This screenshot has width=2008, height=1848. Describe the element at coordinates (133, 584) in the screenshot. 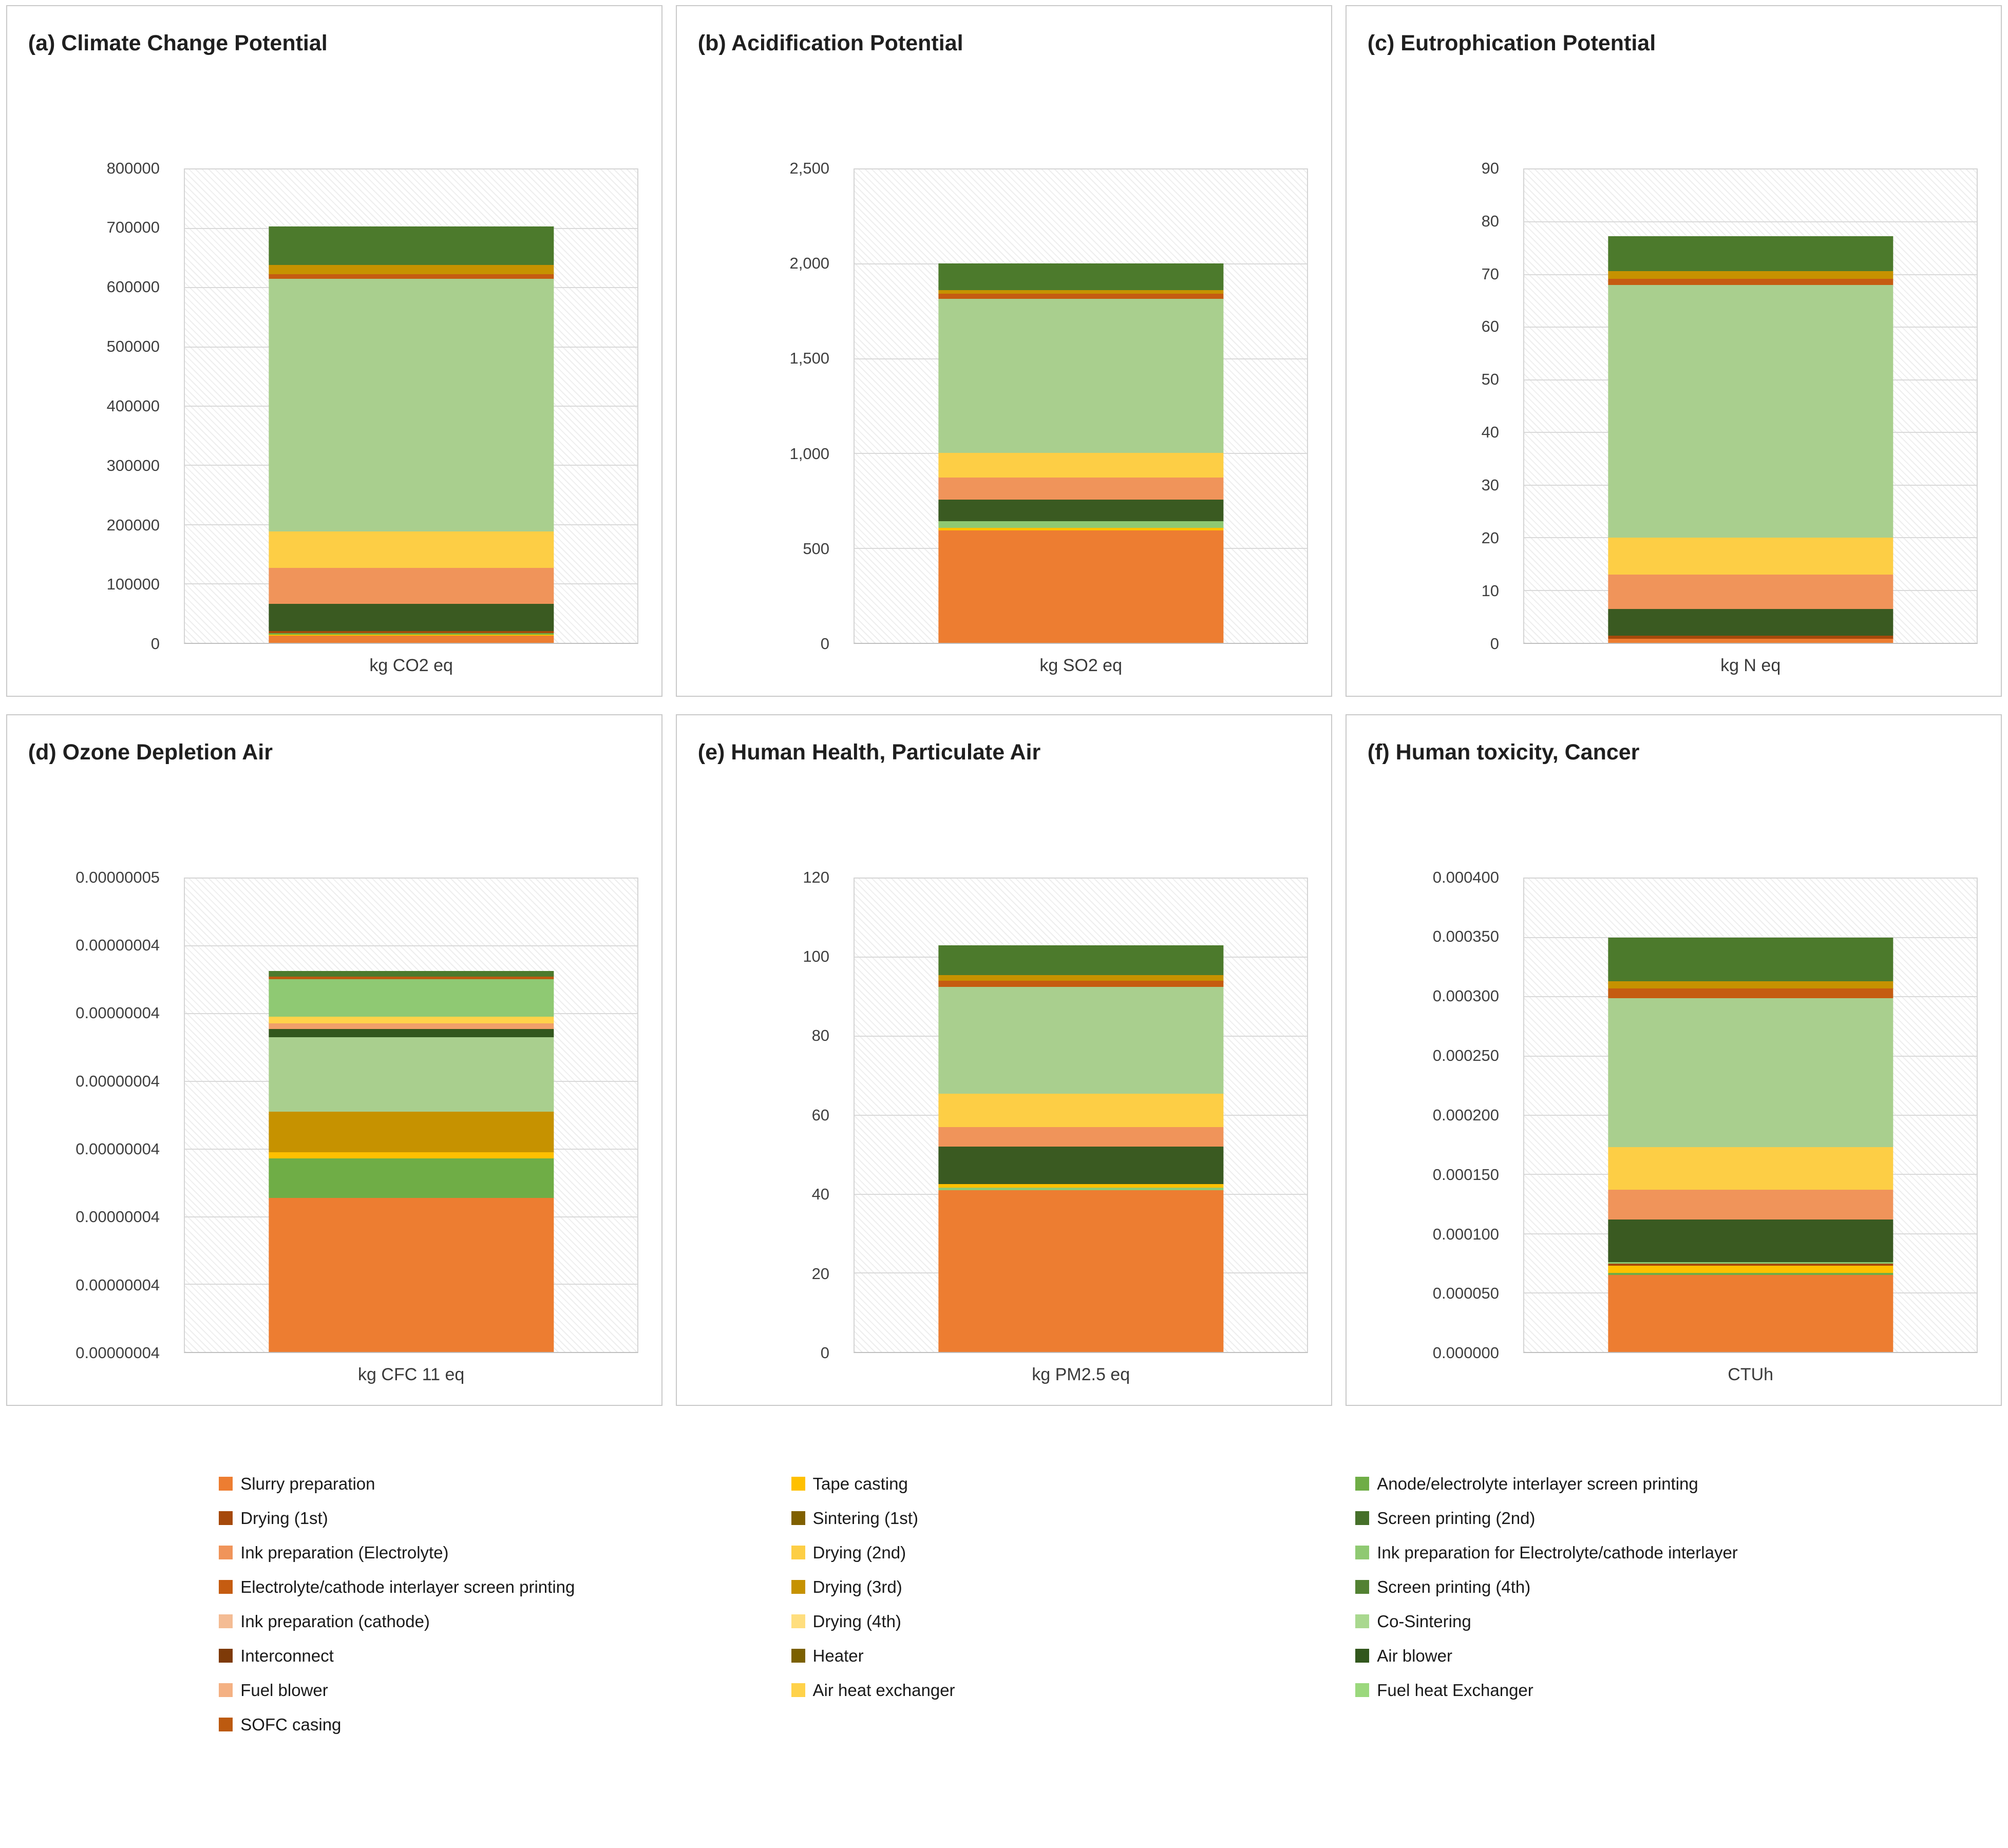

I see `y-axis-tick-label: 100000` at that location.